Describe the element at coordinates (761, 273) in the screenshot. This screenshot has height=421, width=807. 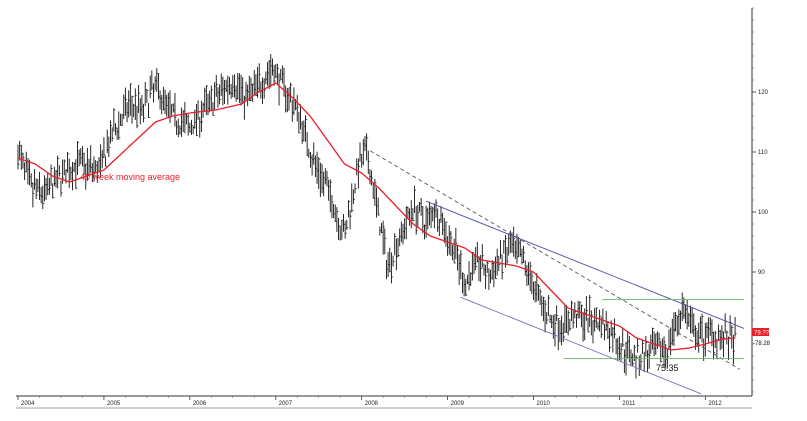
I see `y-tick-label: 90` at that location.